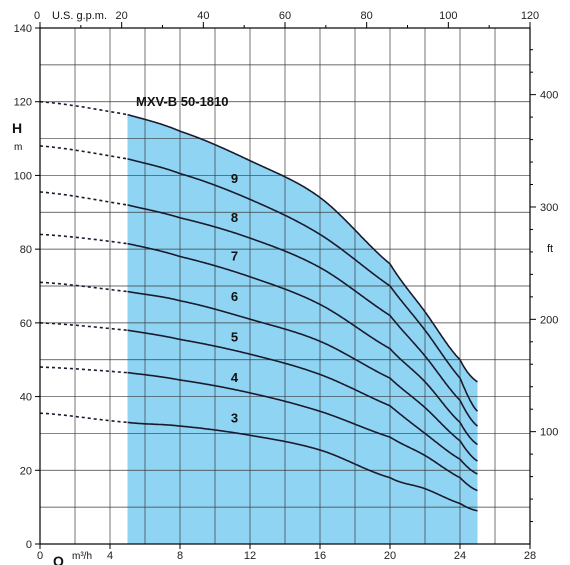 This screenshot has height=565, width=570. Describe the element at coordinates (18, 147) in the screenshot. I see `y-axis-unit: m` at that location.